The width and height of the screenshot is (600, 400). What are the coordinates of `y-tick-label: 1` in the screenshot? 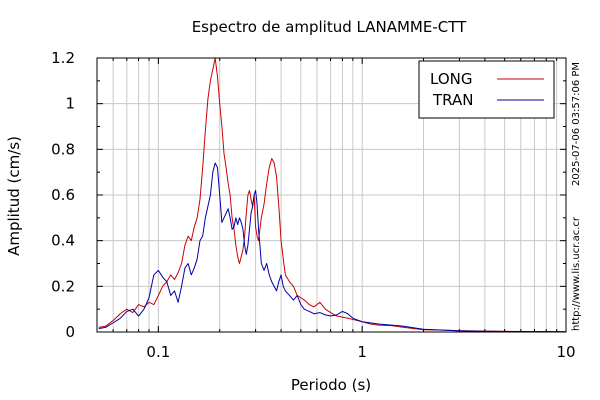 It's located at (70, 104).